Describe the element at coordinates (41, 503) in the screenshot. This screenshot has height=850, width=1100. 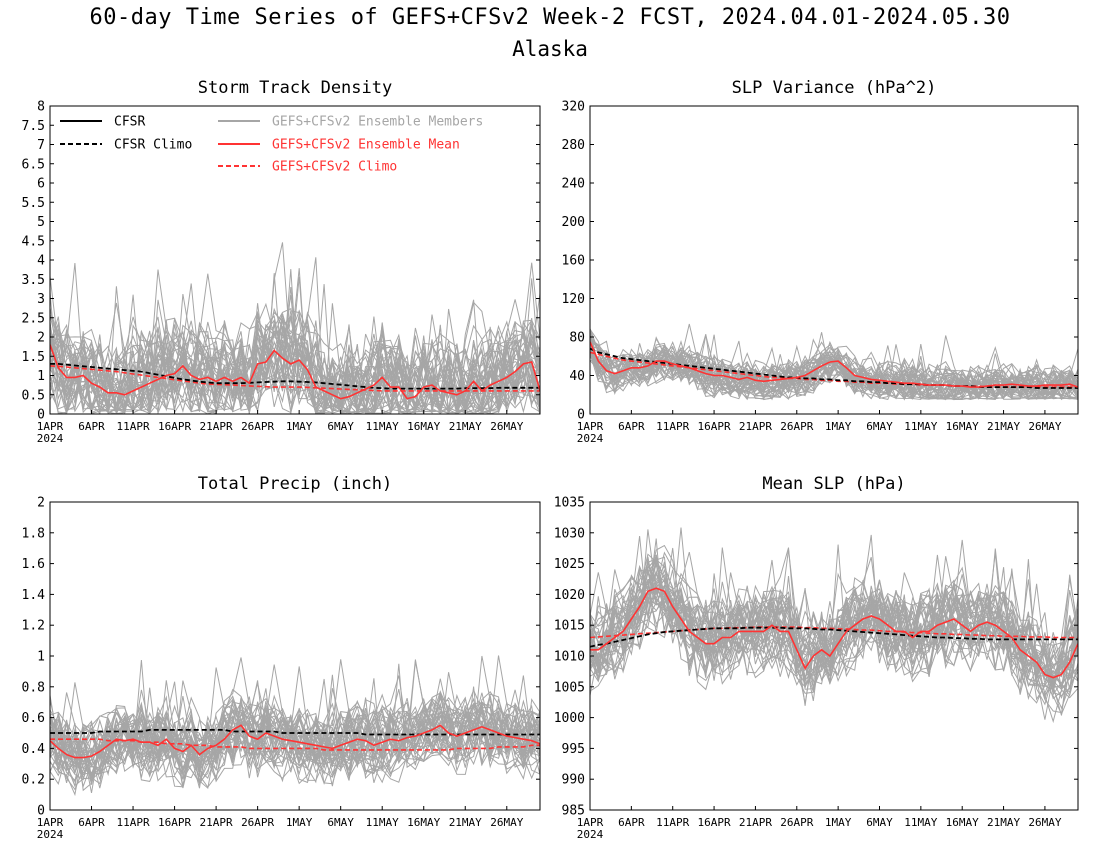
I see `y-tick-label: 2` at that location.